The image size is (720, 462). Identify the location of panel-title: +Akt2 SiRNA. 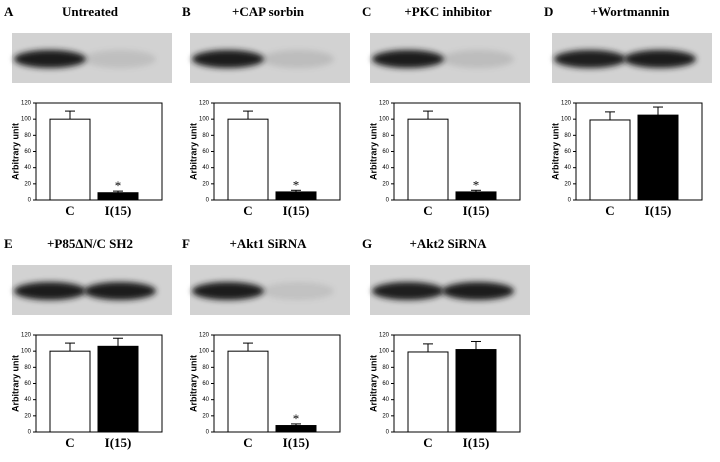
(448, 243).